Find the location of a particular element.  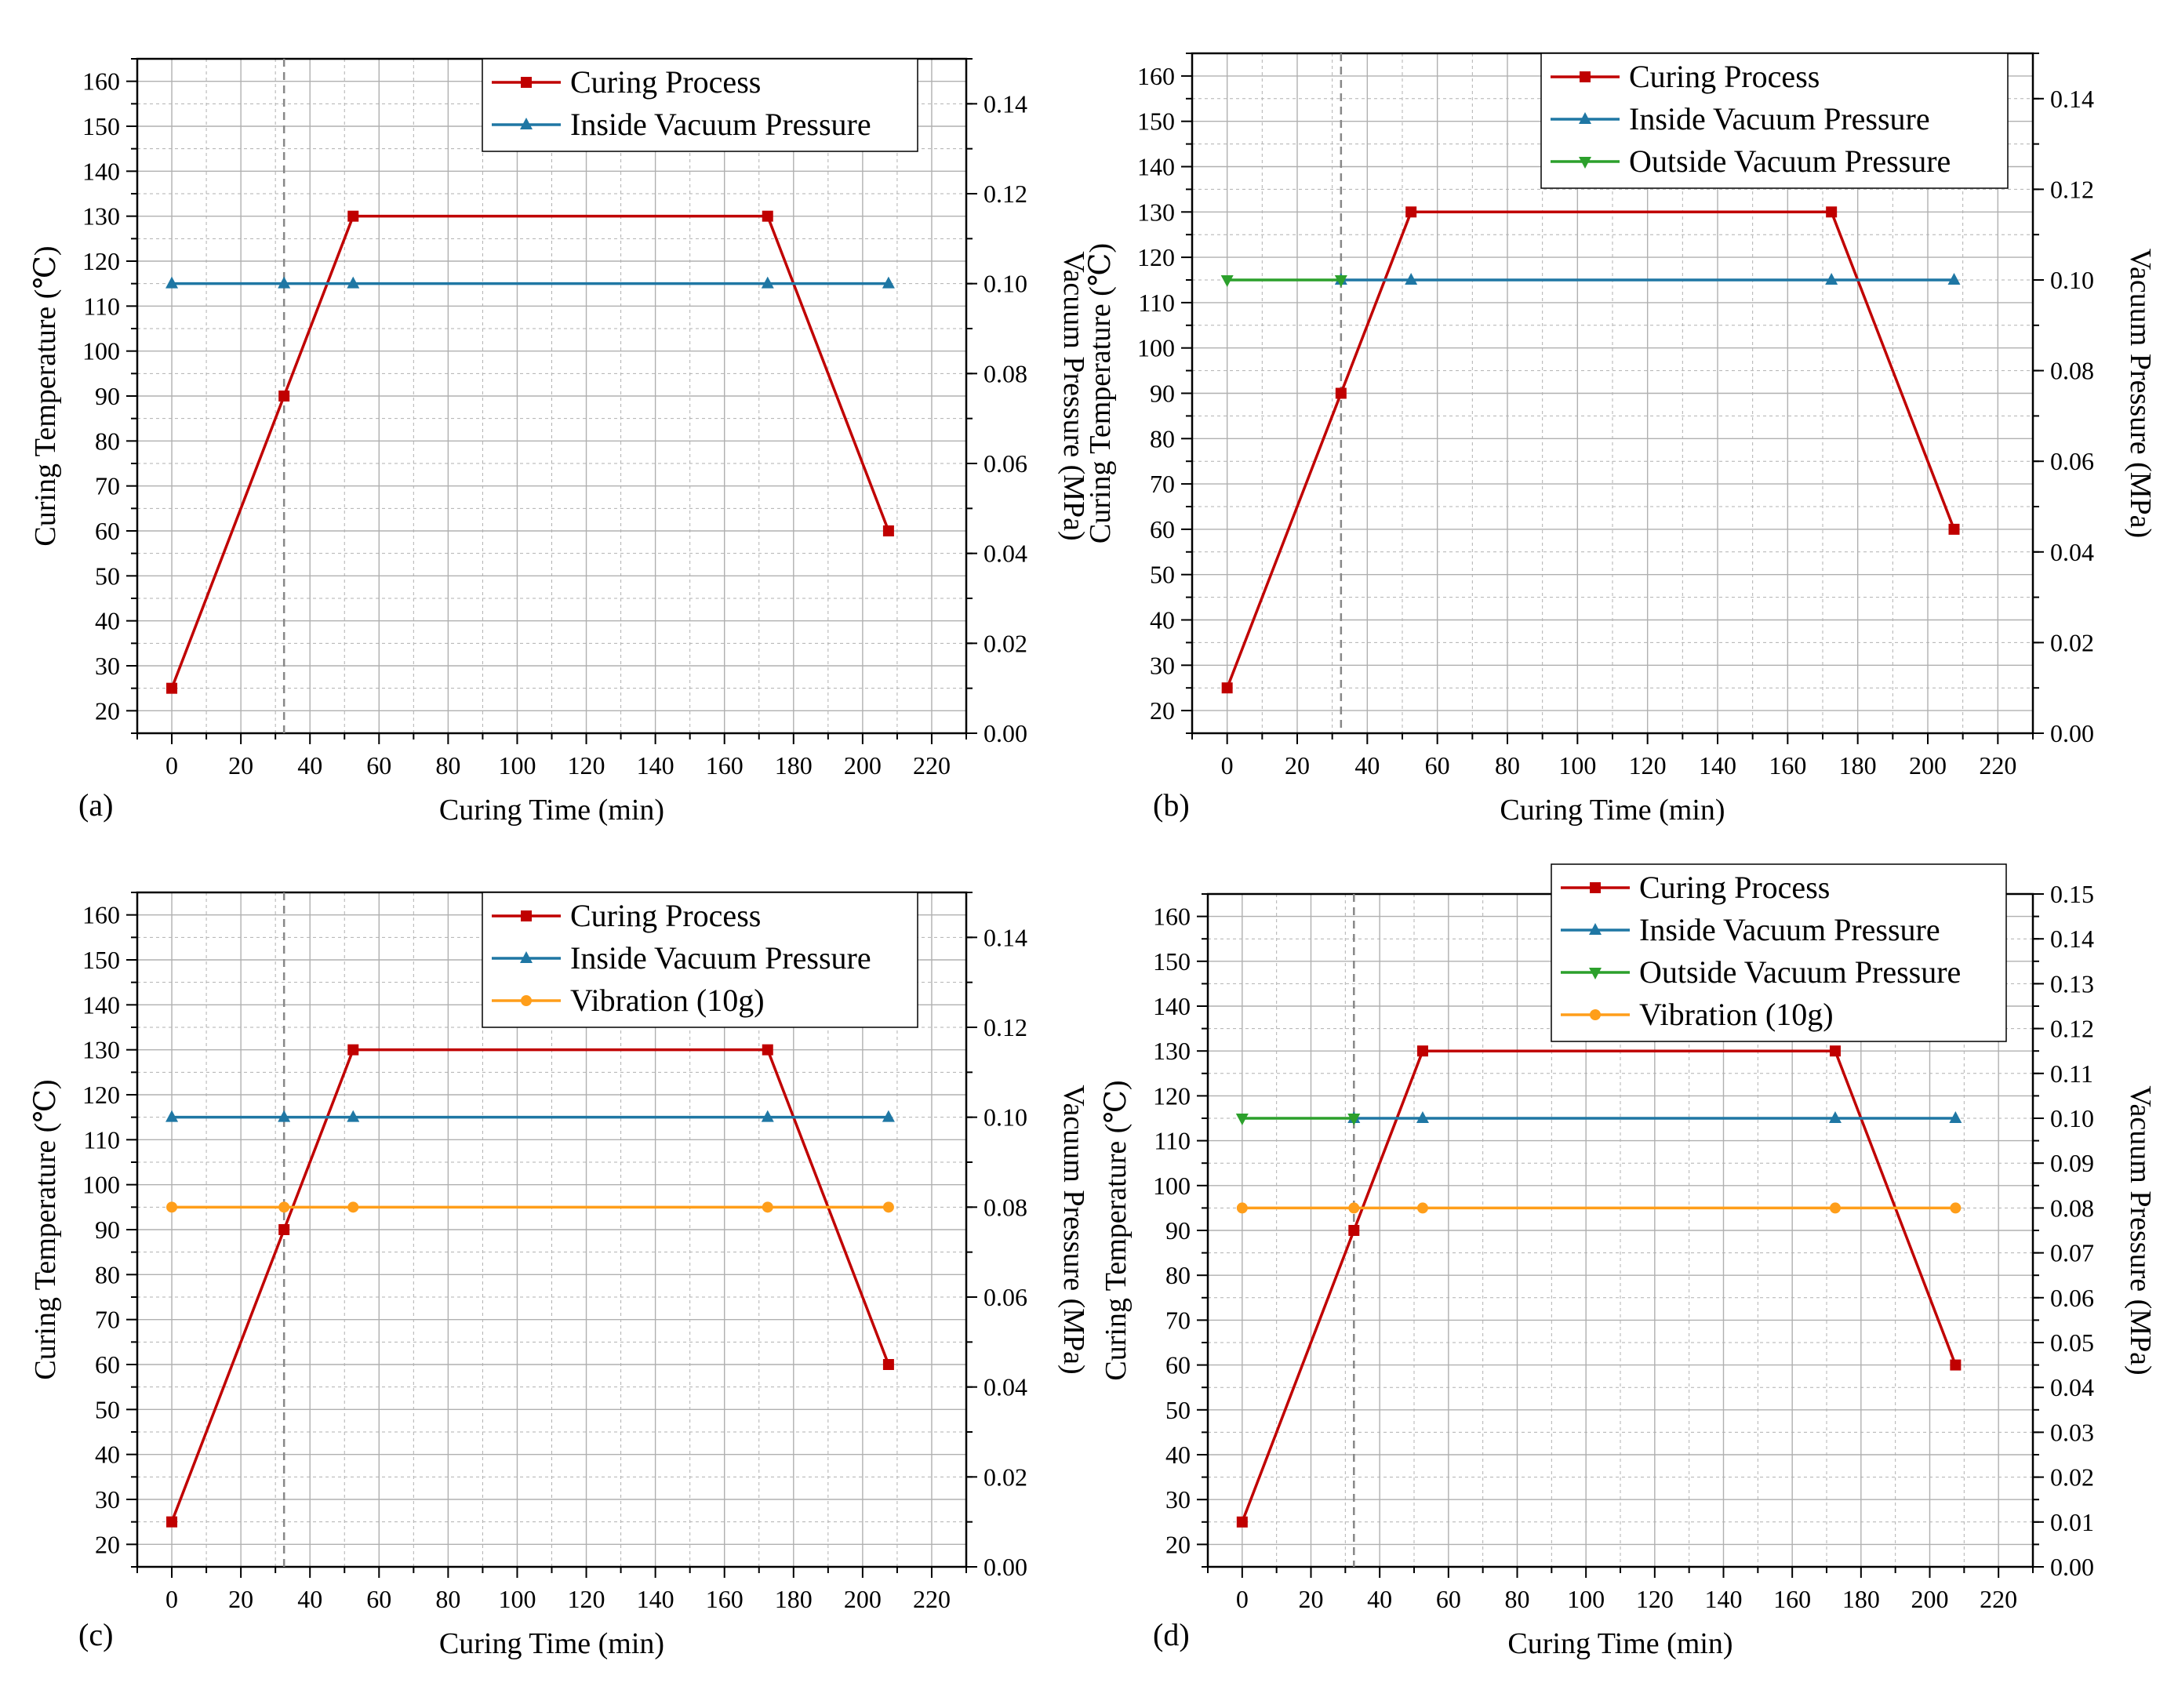

x-tick-label: 160 is located at coordinates (1787, 765).